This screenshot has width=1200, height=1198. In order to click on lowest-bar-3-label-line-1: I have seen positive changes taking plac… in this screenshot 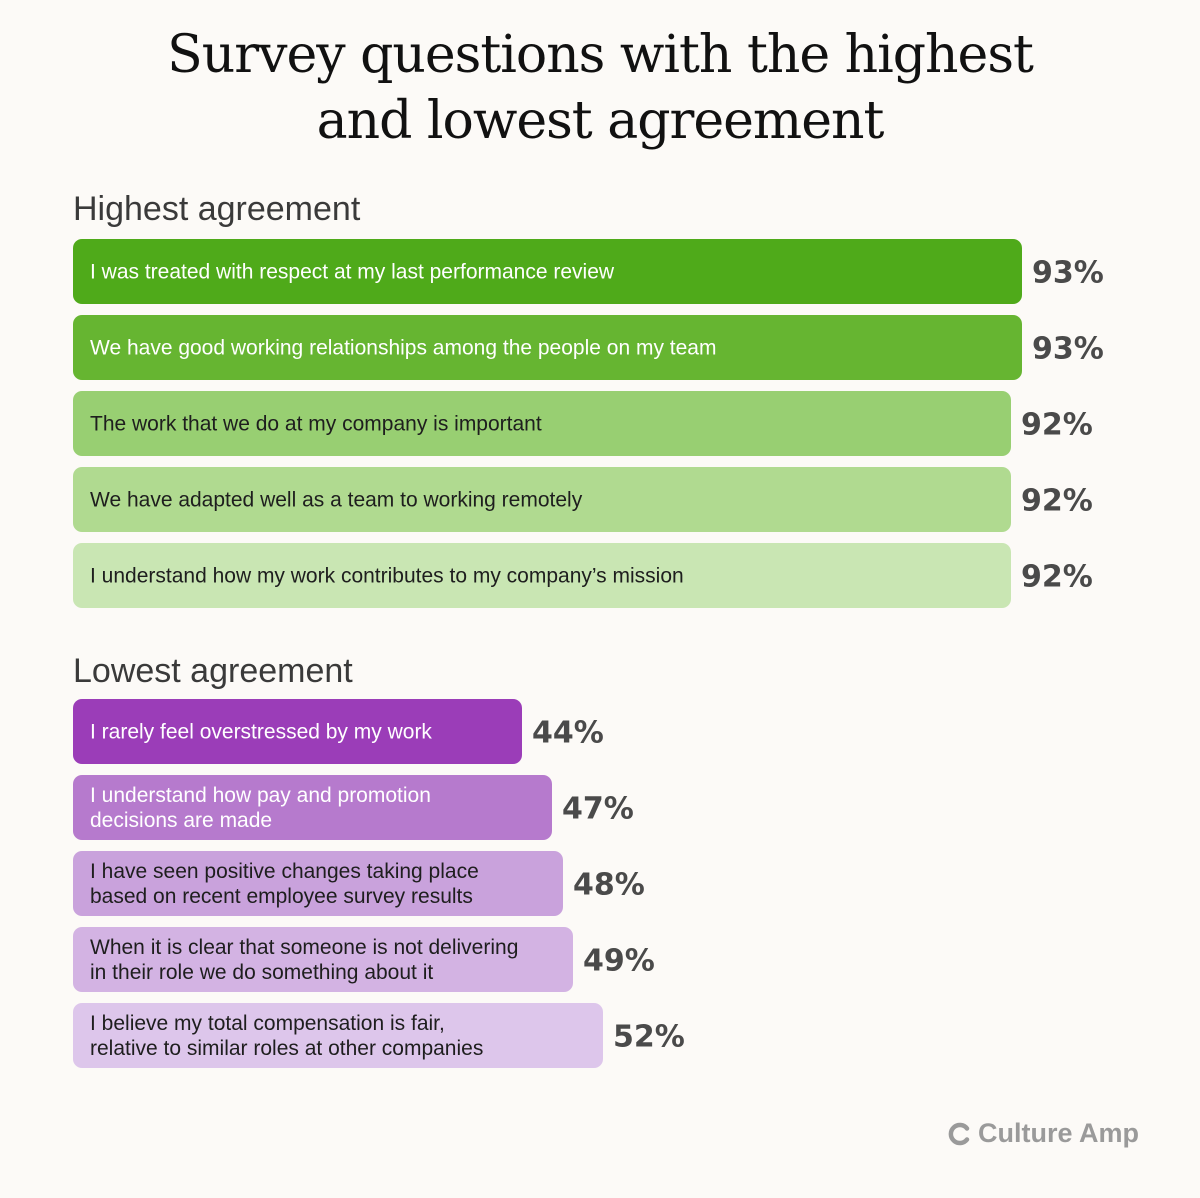, I will do `click(284, 871)`.